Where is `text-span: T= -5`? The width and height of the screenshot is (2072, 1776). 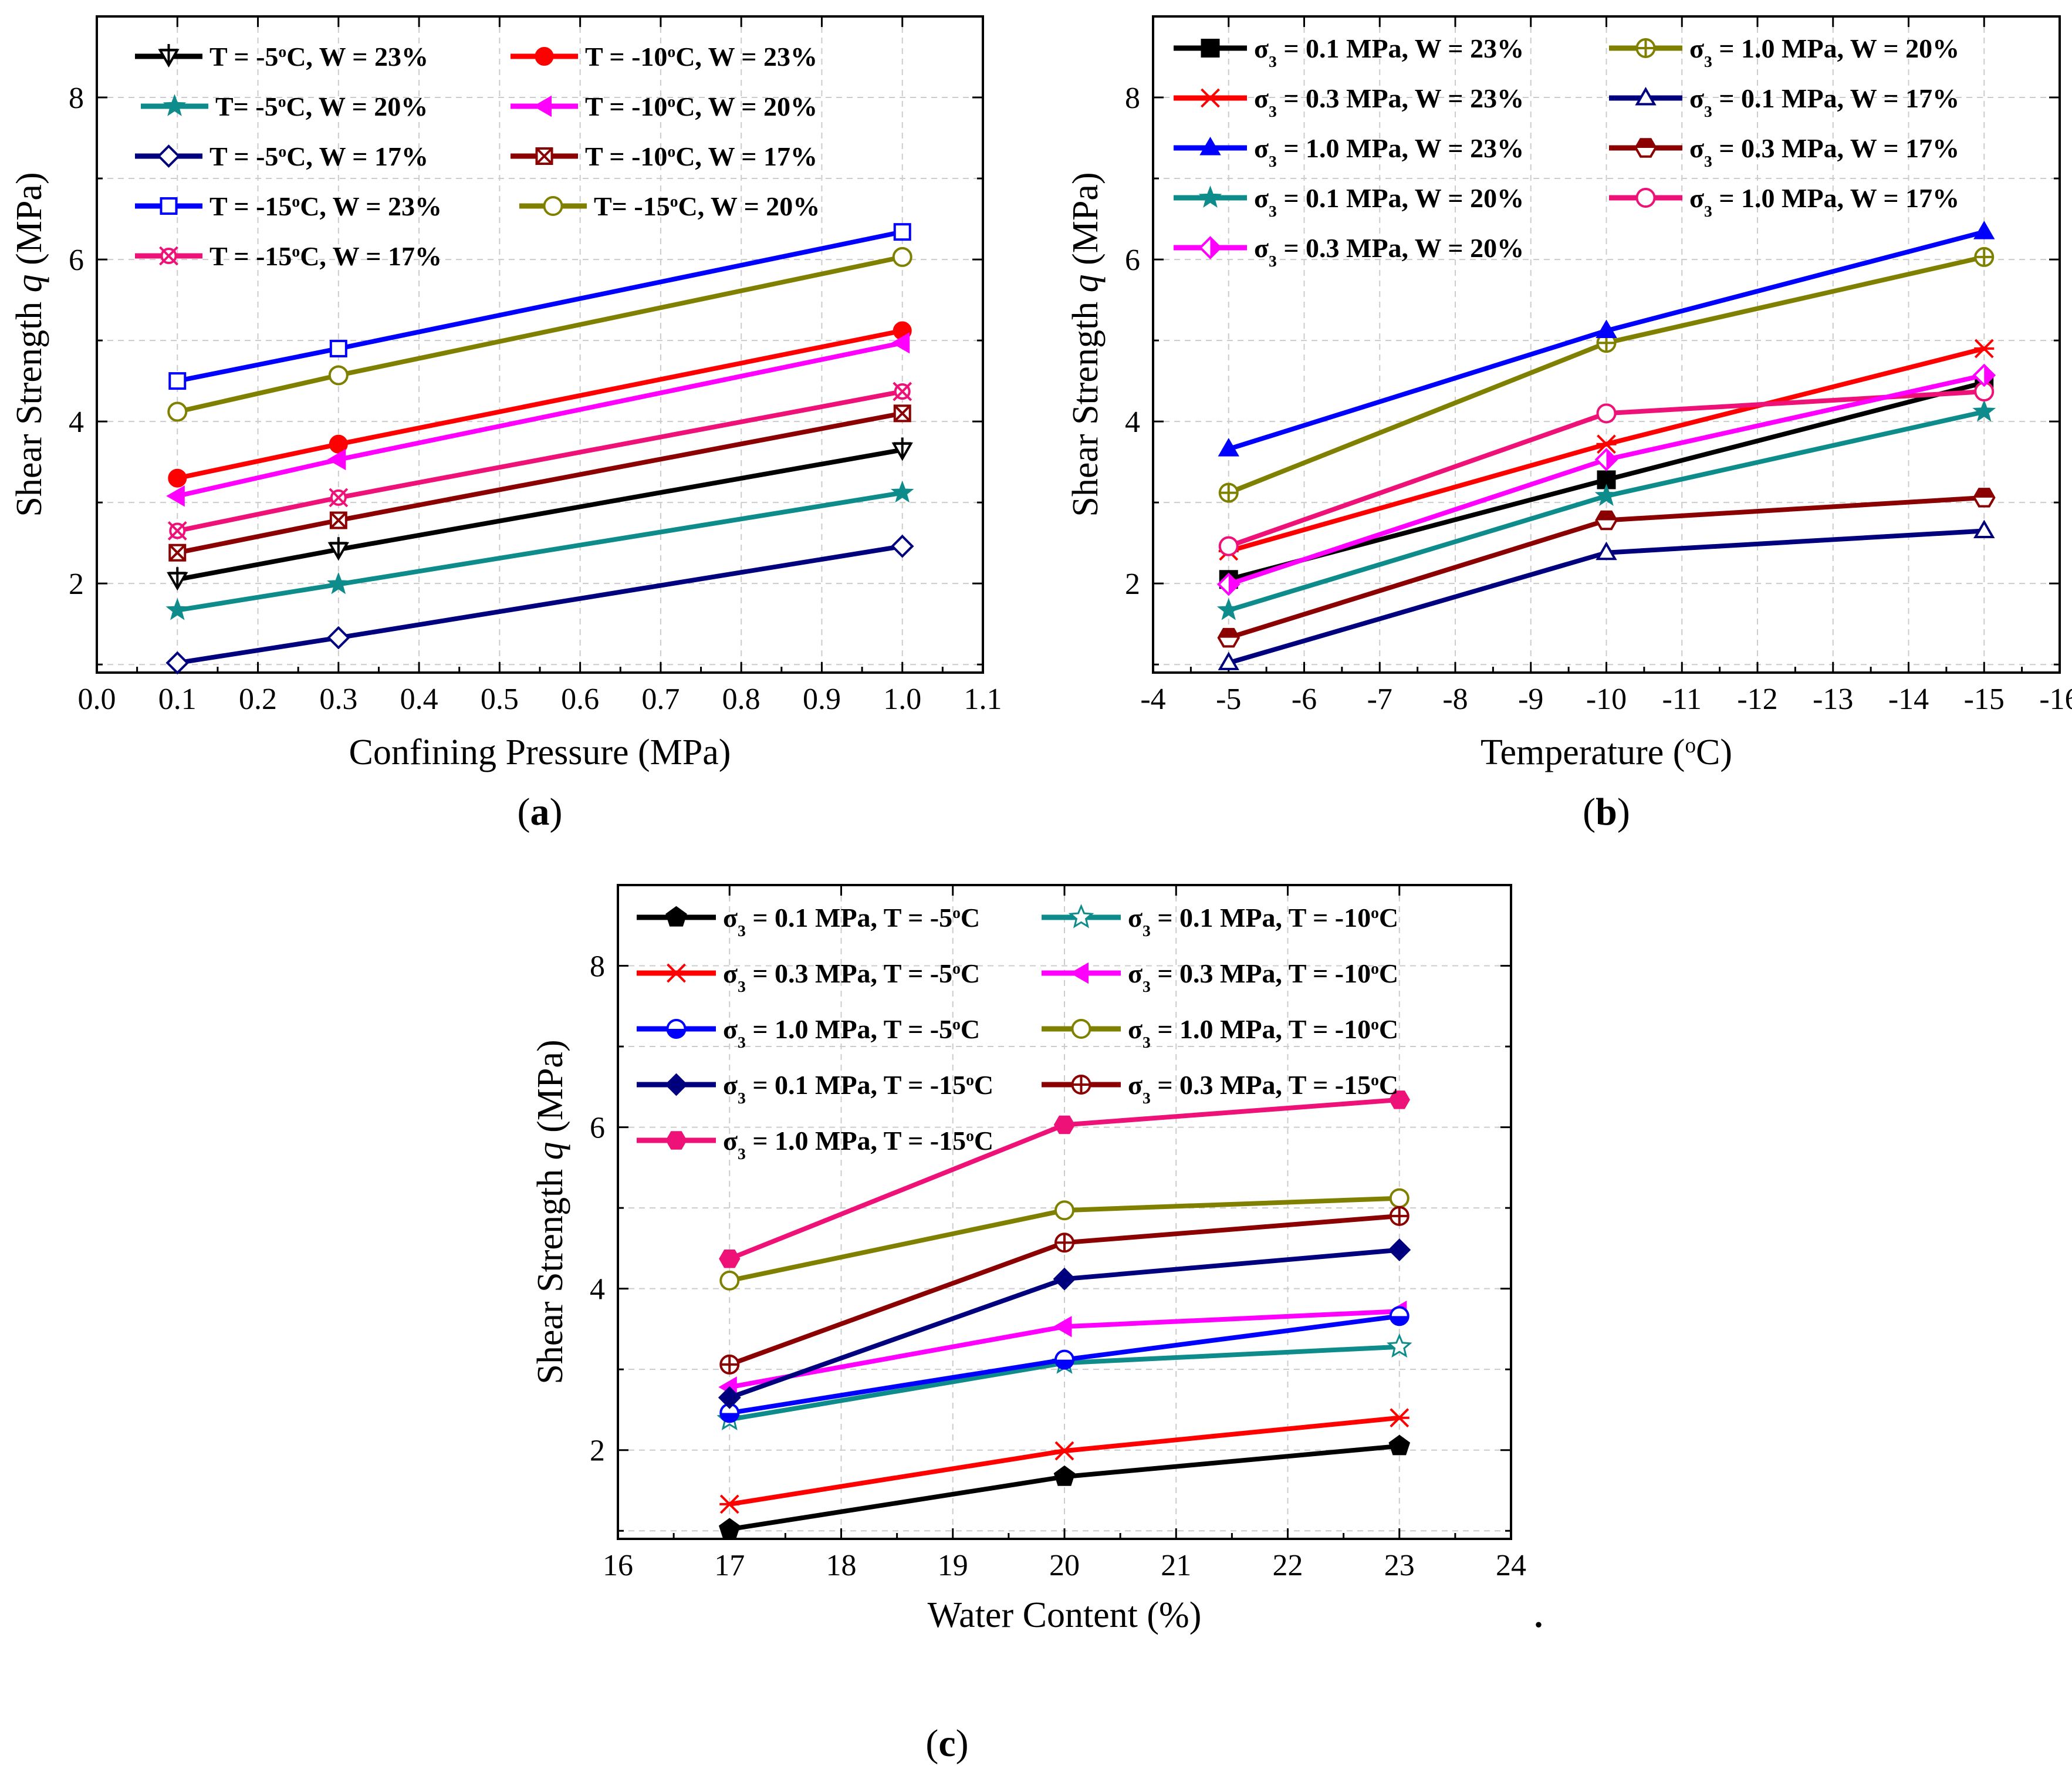 text-span: T= -5 is located at coordinates (246, 106).